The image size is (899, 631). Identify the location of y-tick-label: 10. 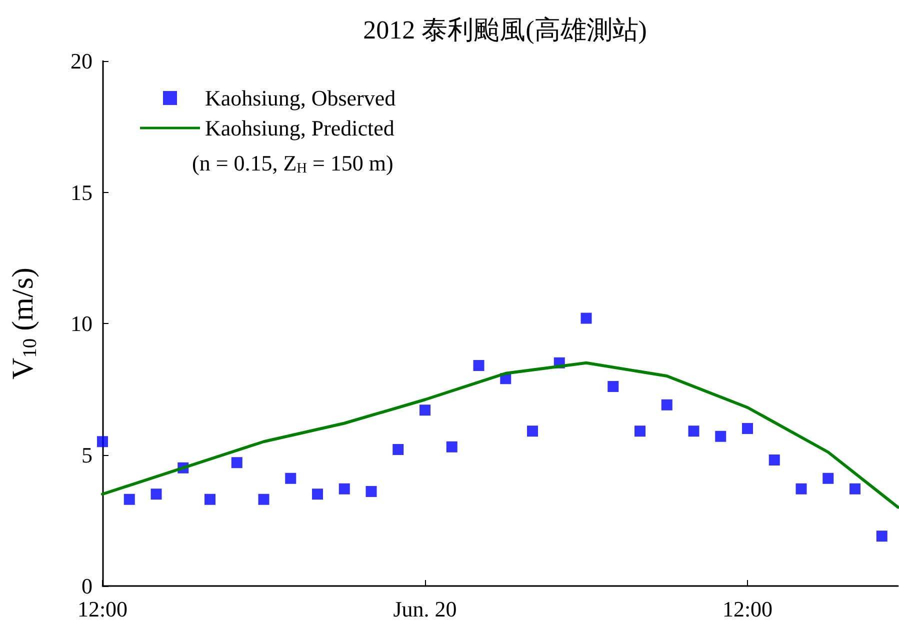
(81, 323).